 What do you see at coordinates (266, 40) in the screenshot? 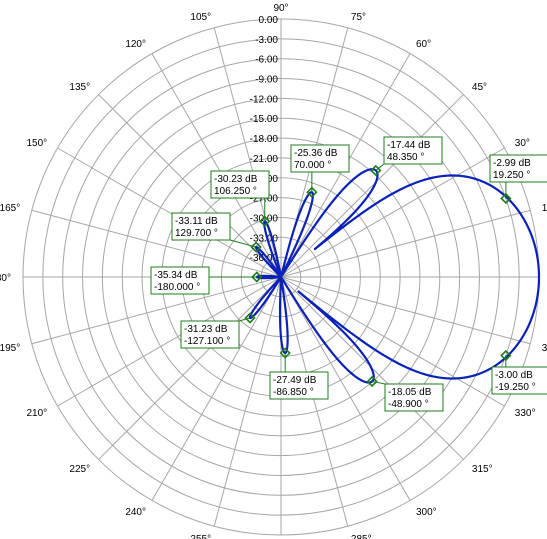
I see `radial-tick-label: -3.00` at bounding box center [266, 40].